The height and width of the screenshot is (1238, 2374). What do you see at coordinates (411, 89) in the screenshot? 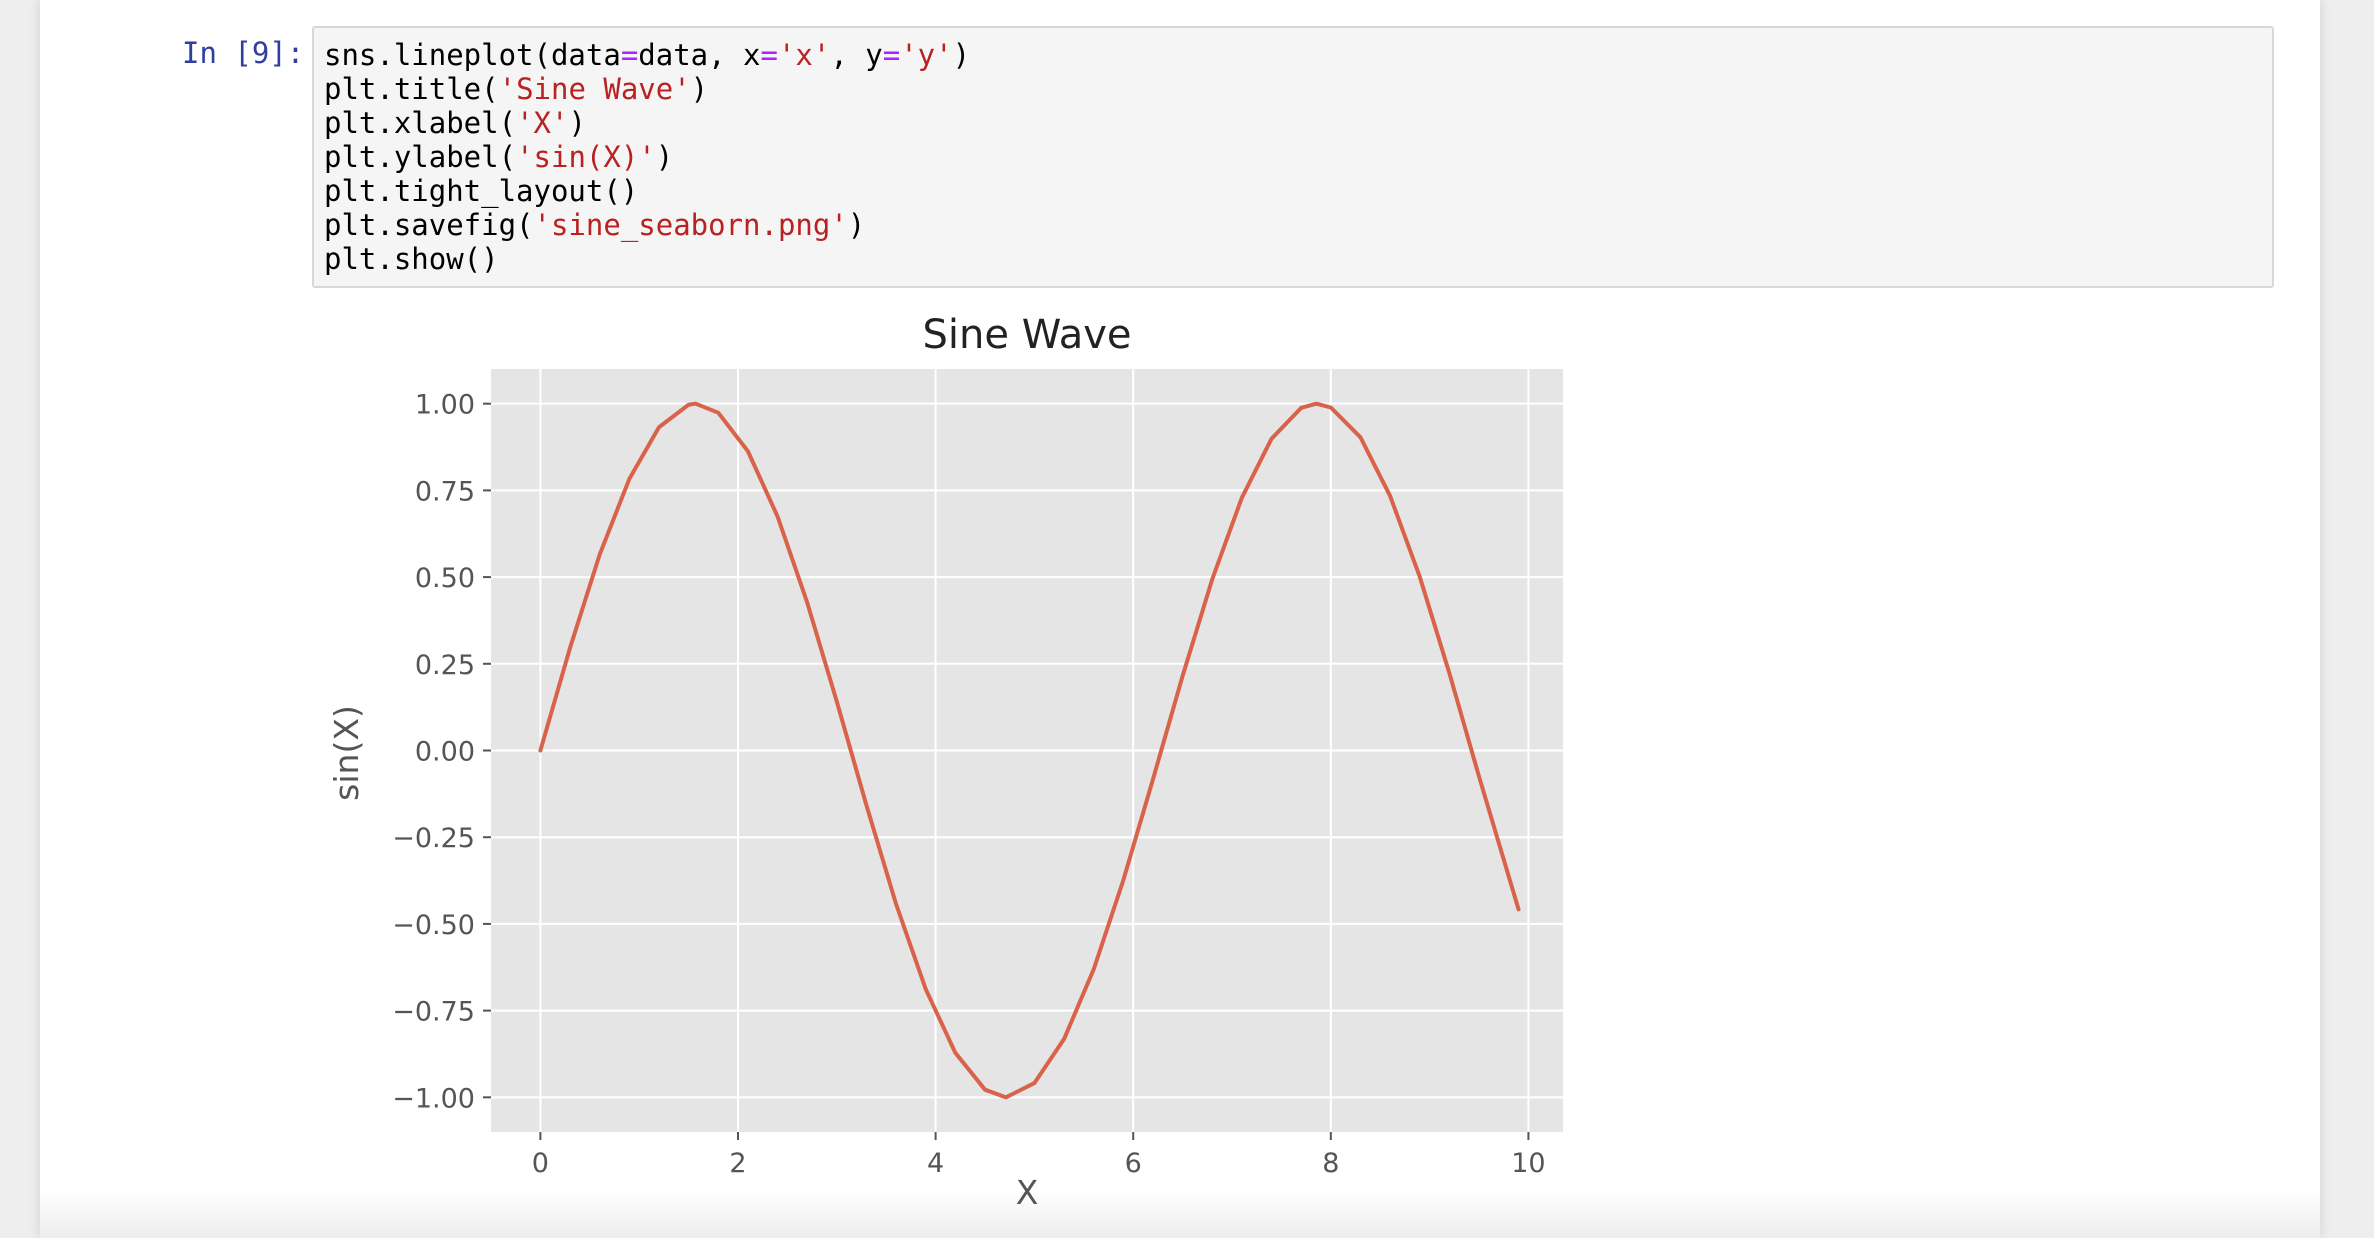
I see `code-token: plt.title(` at bounding box center [411, 89].